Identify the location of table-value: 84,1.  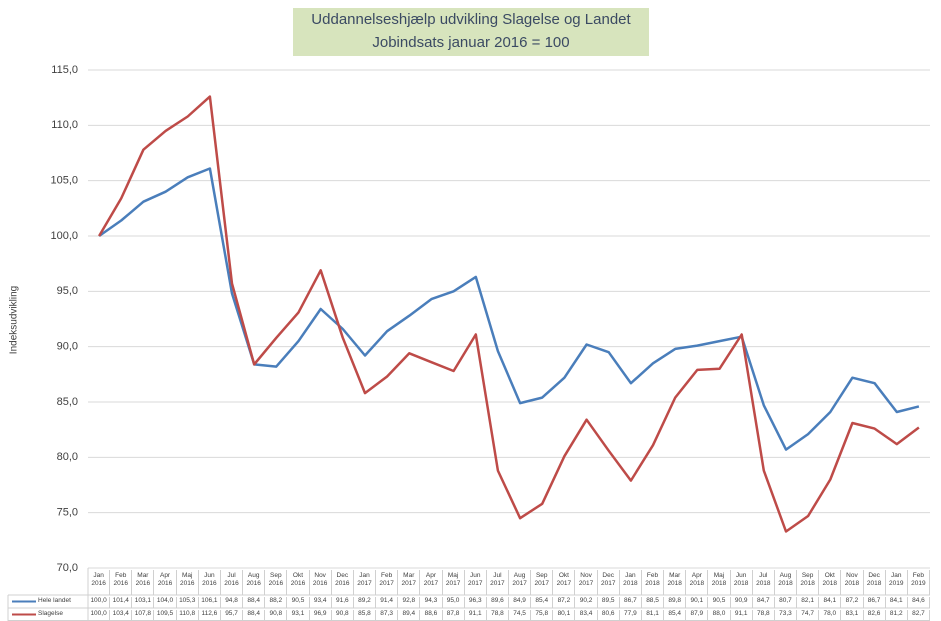
(830, 602).